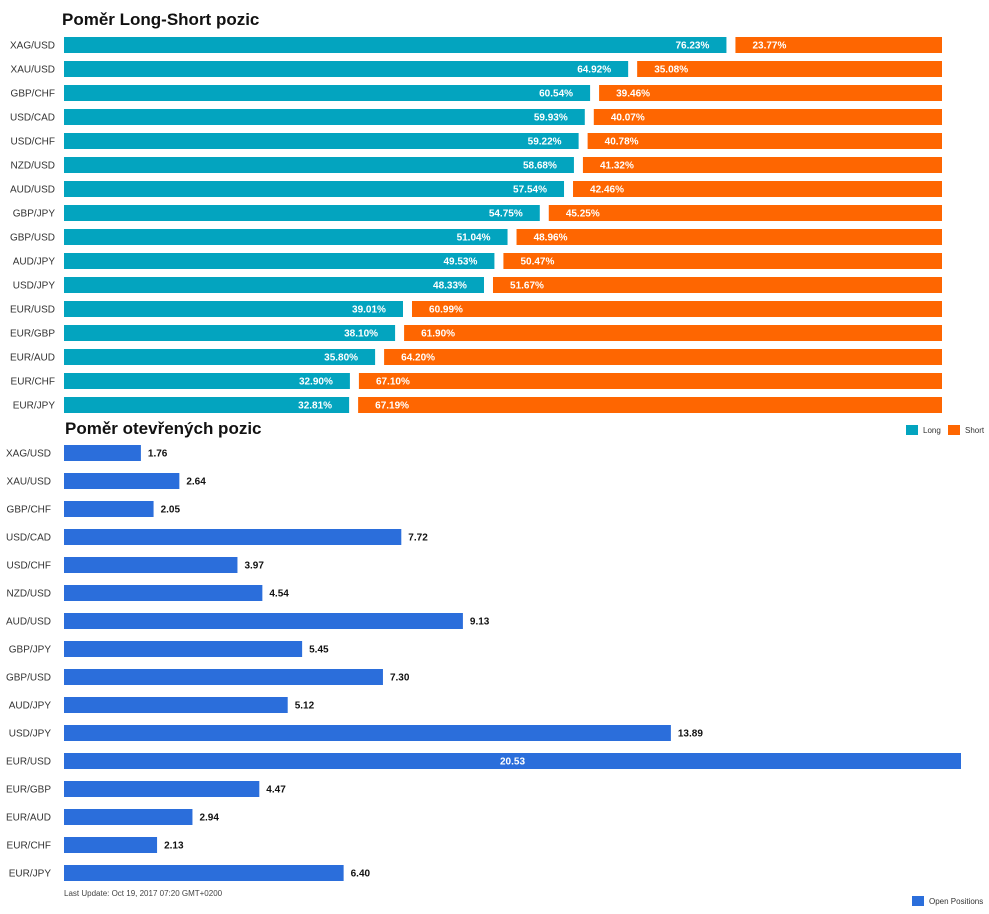 This screenshot has height=914, width=989. I want to click on long-value-label: 32.81%, so click(315, 406).